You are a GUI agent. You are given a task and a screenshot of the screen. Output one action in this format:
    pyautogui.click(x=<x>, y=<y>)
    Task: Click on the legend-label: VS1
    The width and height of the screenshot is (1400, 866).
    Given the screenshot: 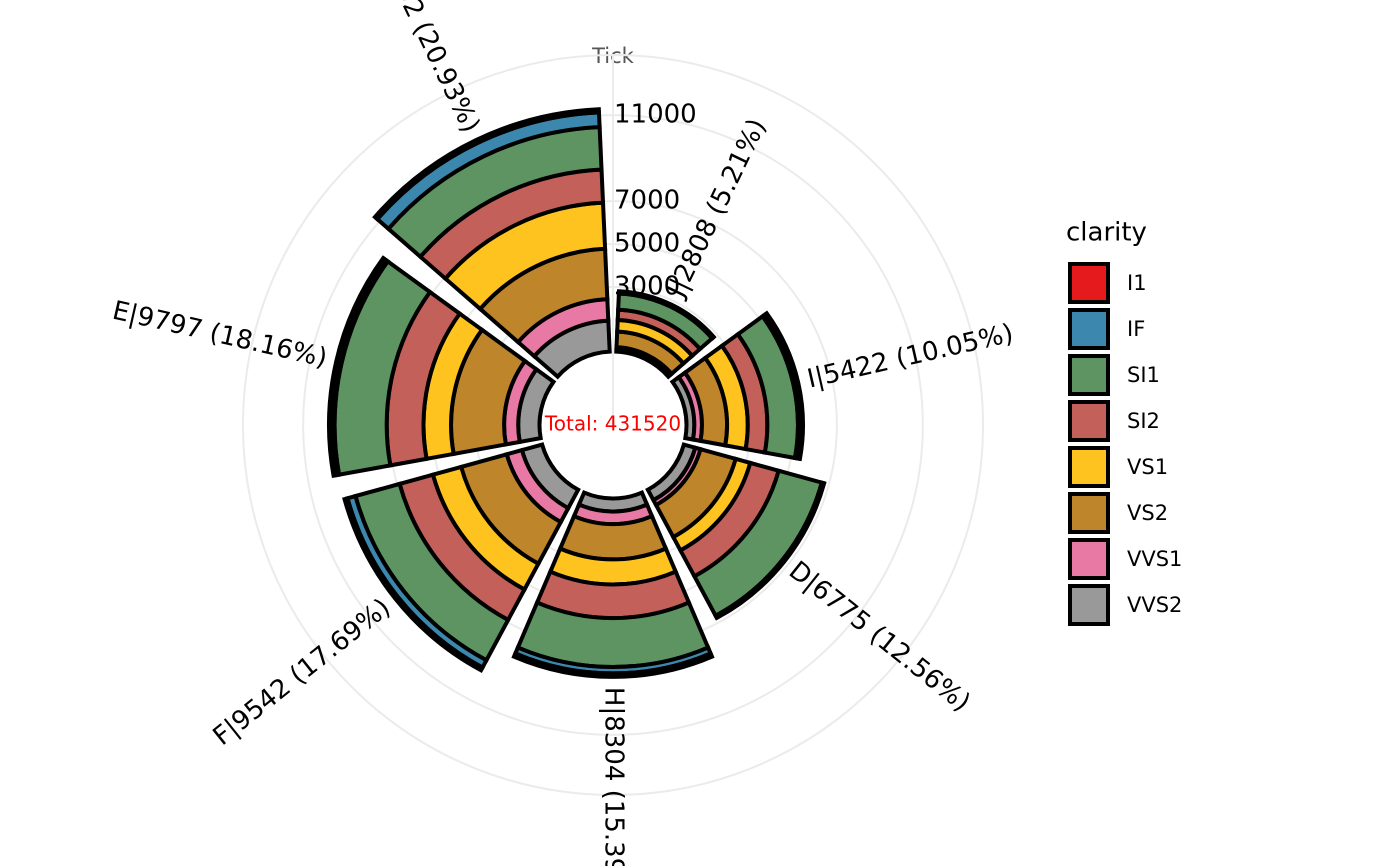 What is the action you would take?
    pyautogui.click(x=1147, y=467)
    